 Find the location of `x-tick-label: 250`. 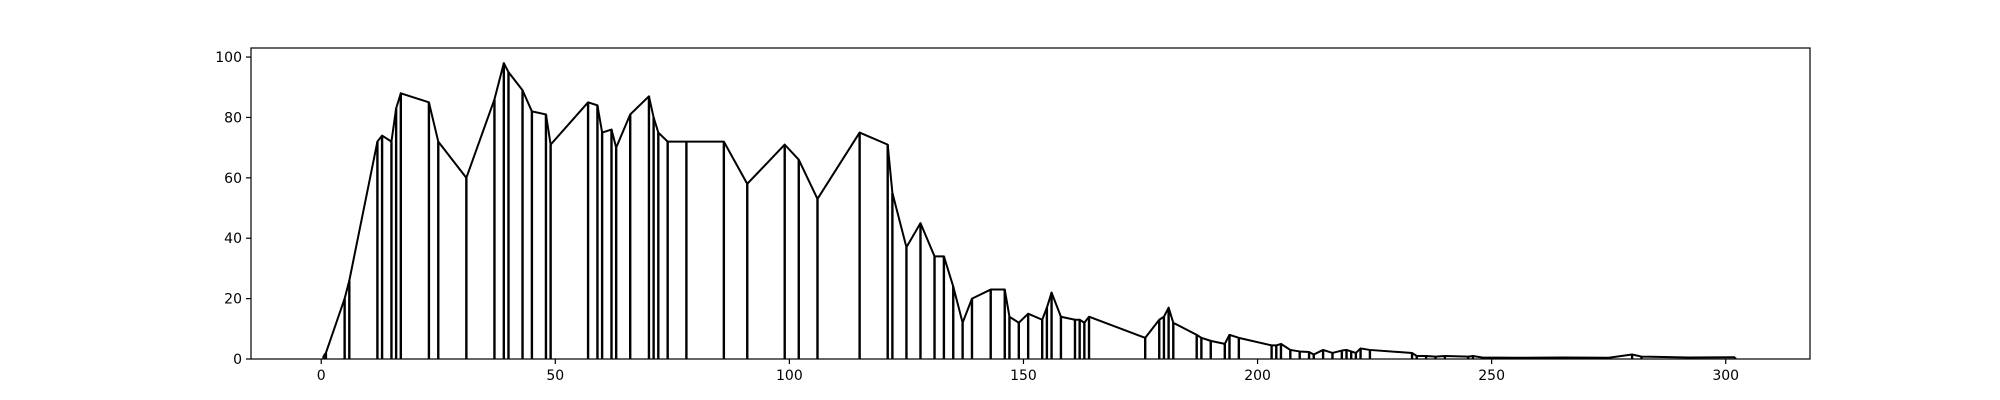

x-tick-label: 250 is located at coordinates (1491, 376).